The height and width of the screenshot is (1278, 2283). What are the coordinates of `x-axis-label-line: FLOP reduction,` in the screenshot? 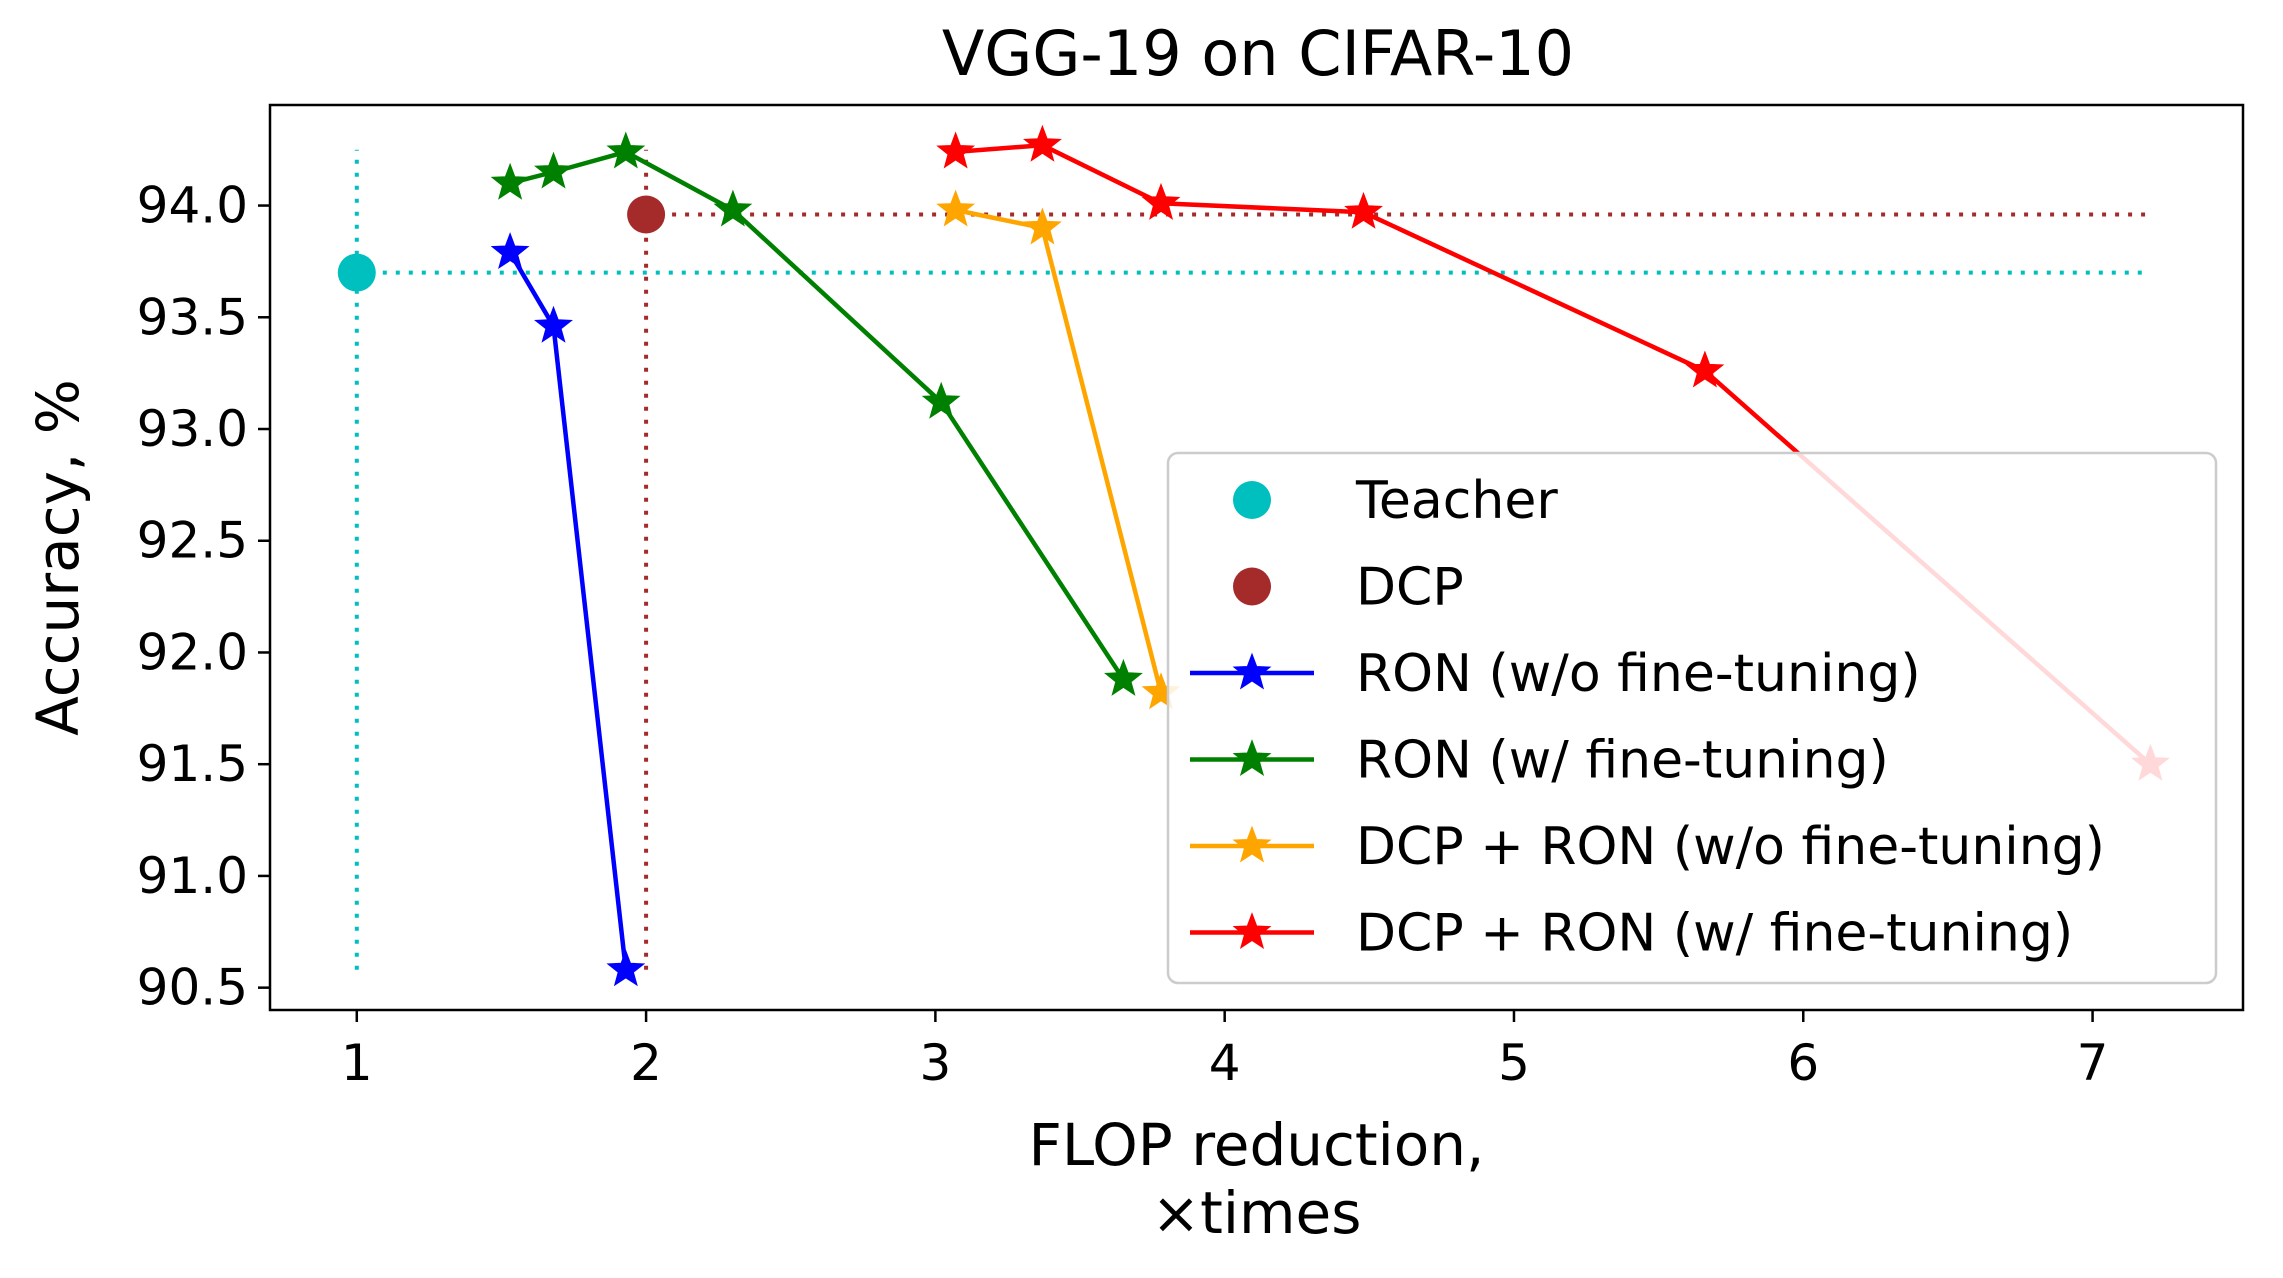 It's located at (1257, 1145).